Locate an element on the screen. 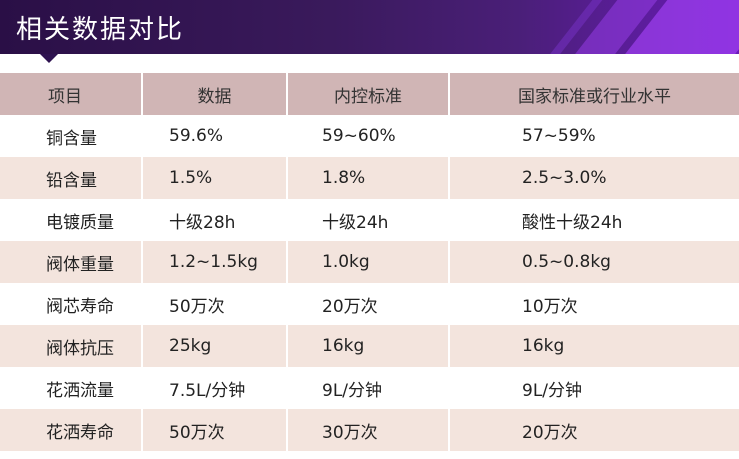 The image size is (739, 459). row-national-value: 57~59% is located at coordinates (594, 136).